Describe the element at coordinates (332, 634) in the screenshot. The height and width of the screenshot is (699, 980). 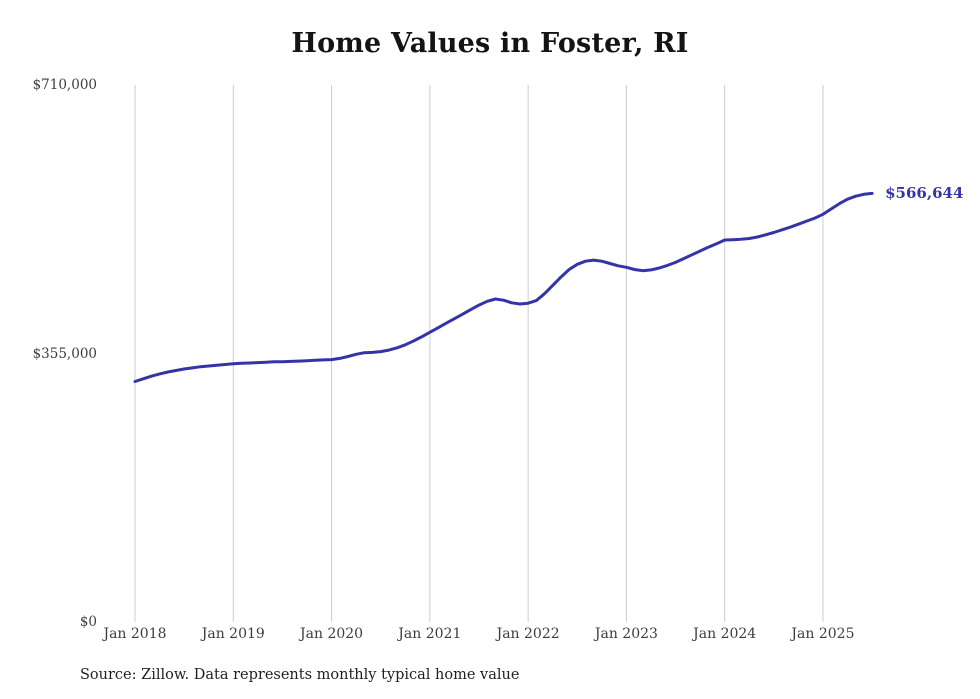
I see `x-axis-label-jan-2020: Jan 2020` at that location.